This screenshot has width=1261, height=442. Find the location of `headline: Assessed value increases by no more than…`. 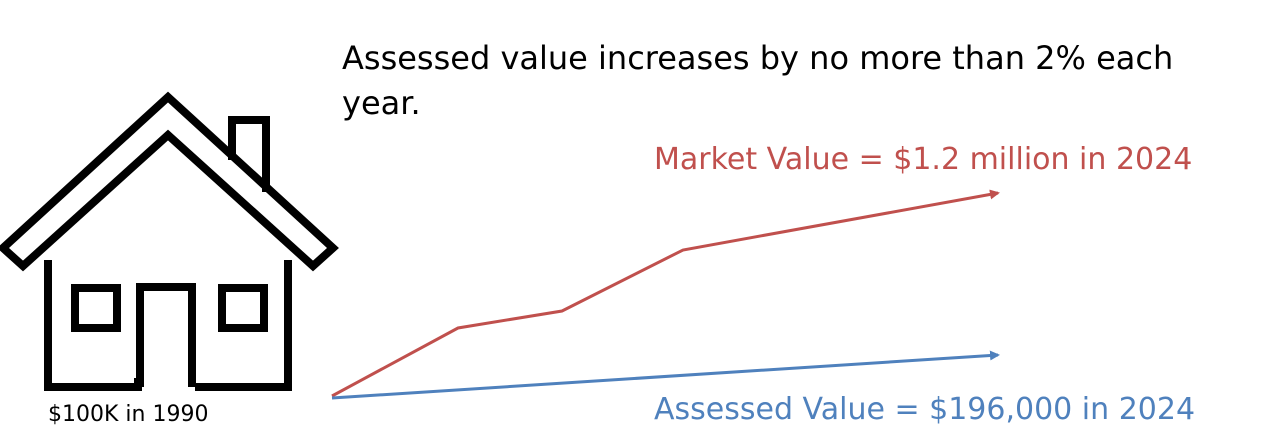

headline: Assessed value increases by no more than… is located at coordinates (758, 80).